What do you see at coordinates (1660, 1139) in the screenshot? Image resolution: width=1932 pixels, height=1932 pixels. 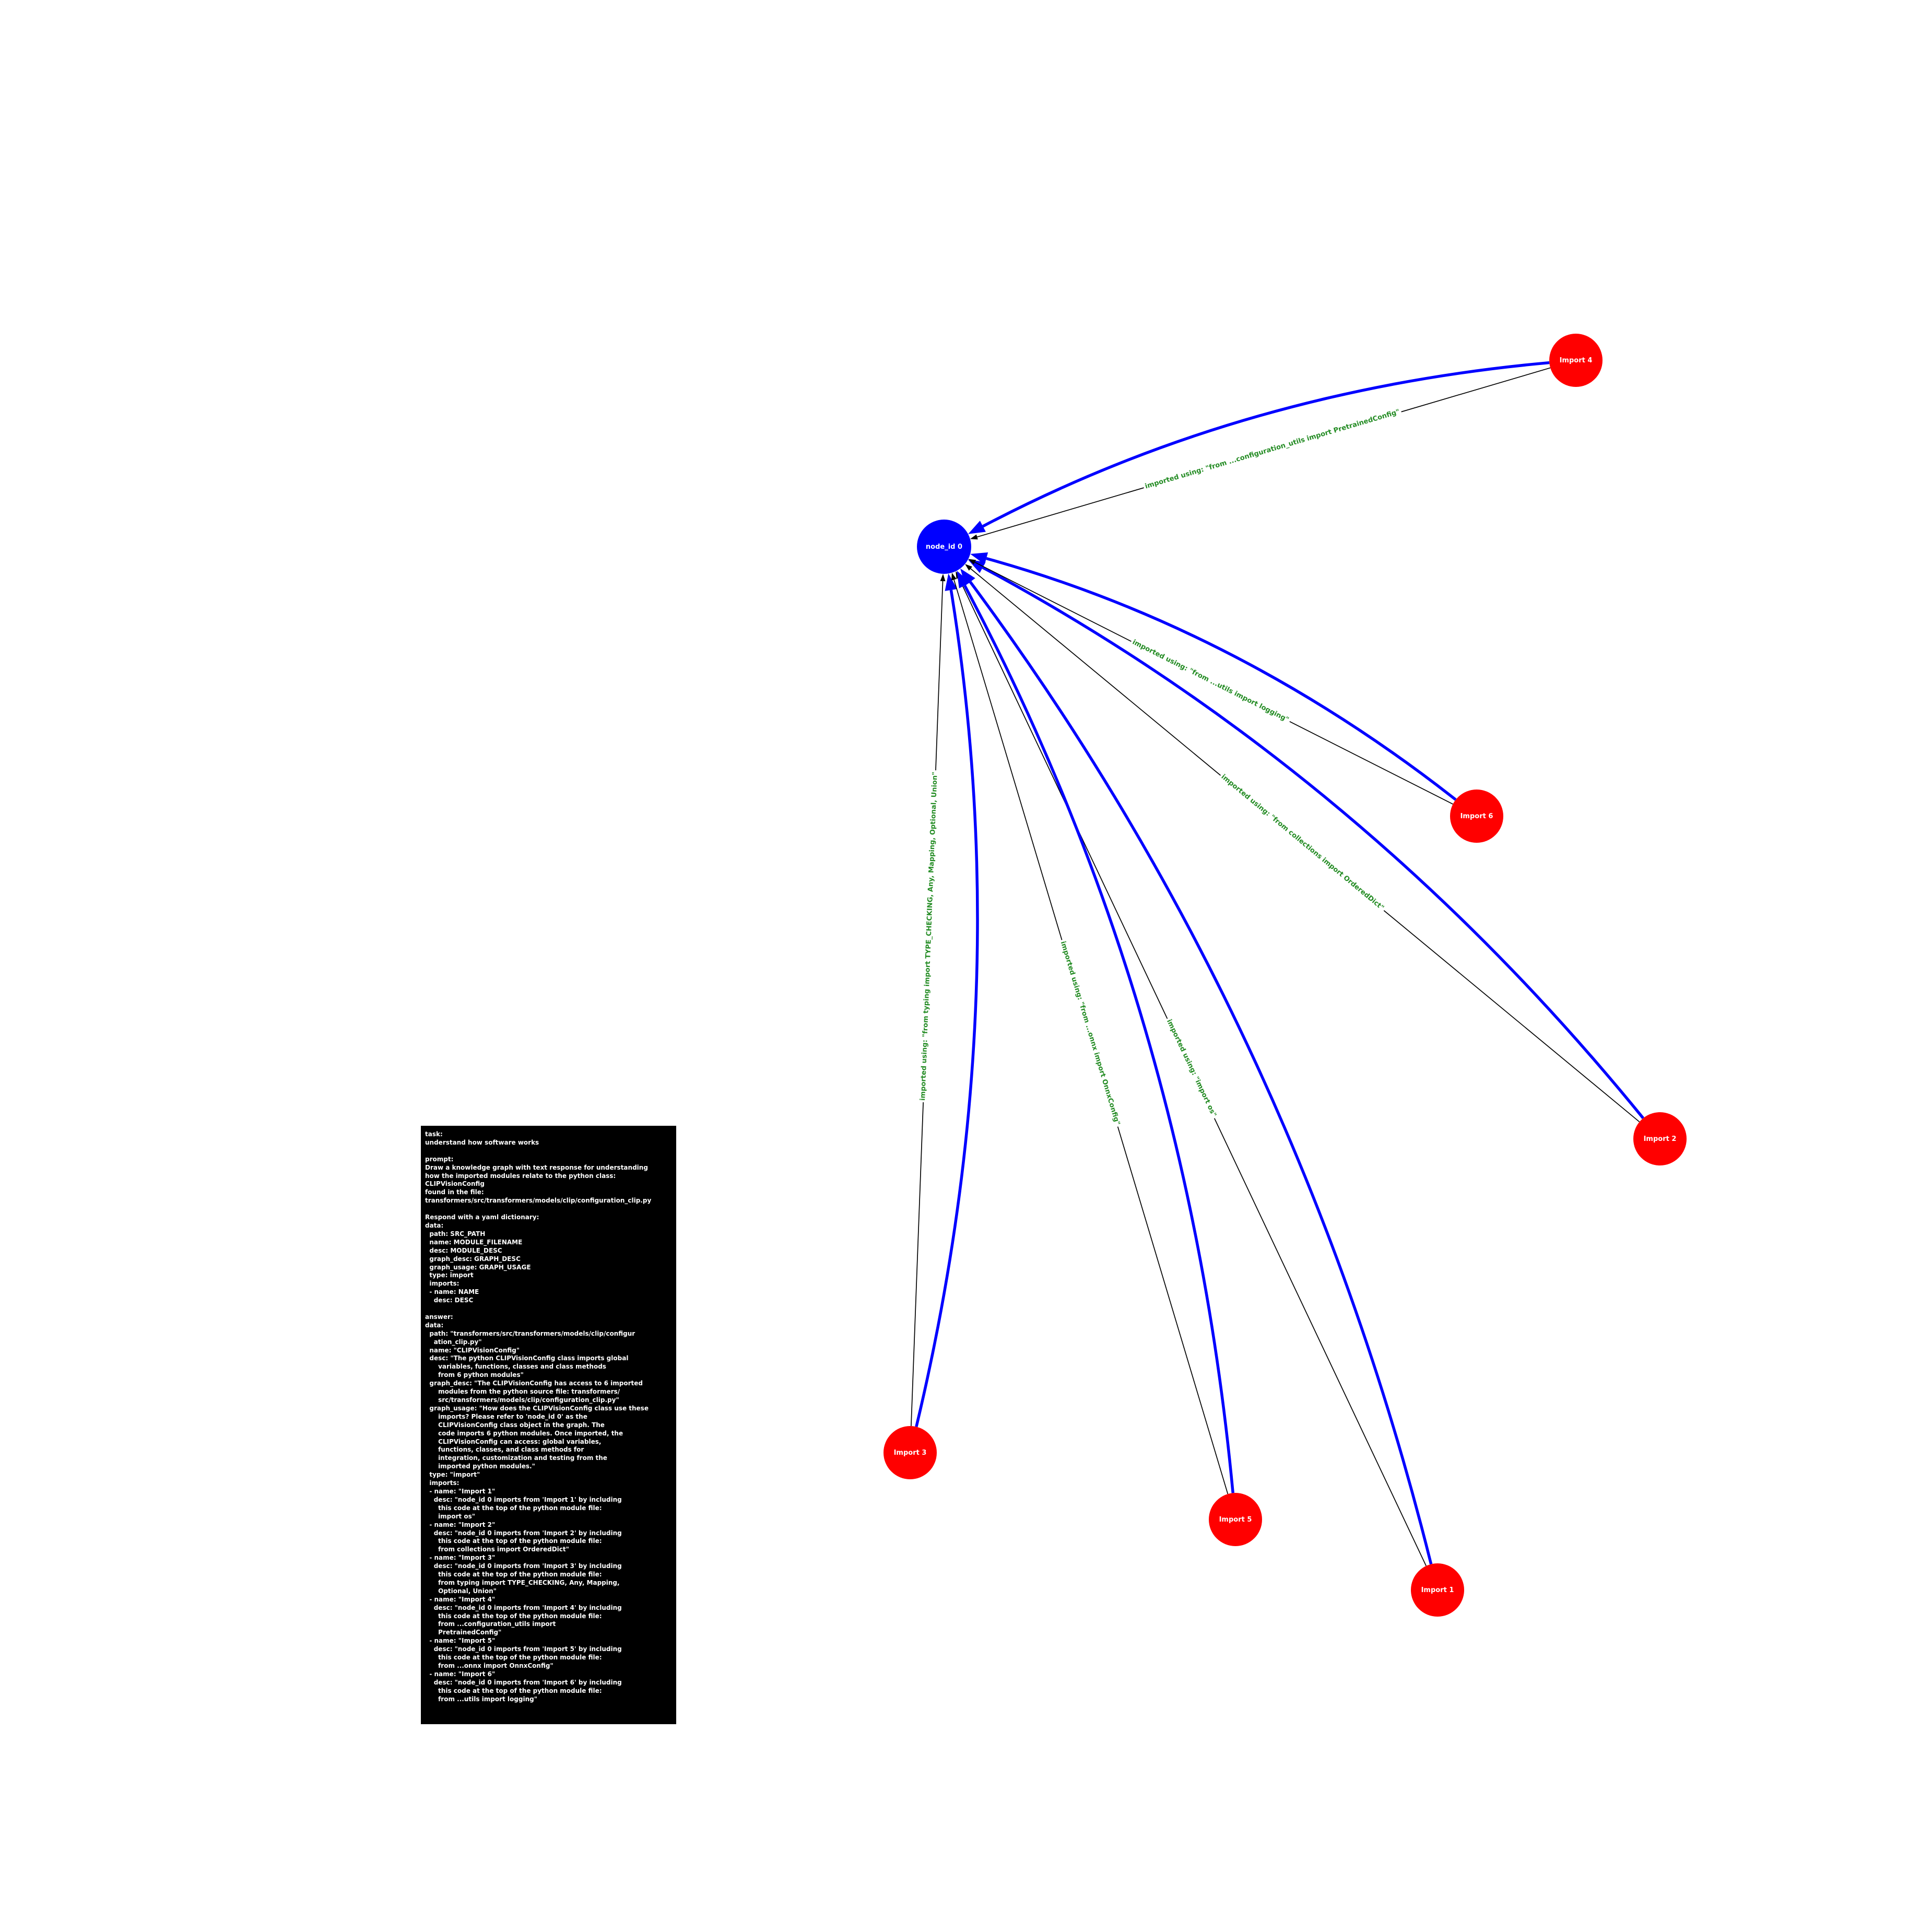 I see `graph-node-import2: Import 2` at bounding box center [1660, 1139].